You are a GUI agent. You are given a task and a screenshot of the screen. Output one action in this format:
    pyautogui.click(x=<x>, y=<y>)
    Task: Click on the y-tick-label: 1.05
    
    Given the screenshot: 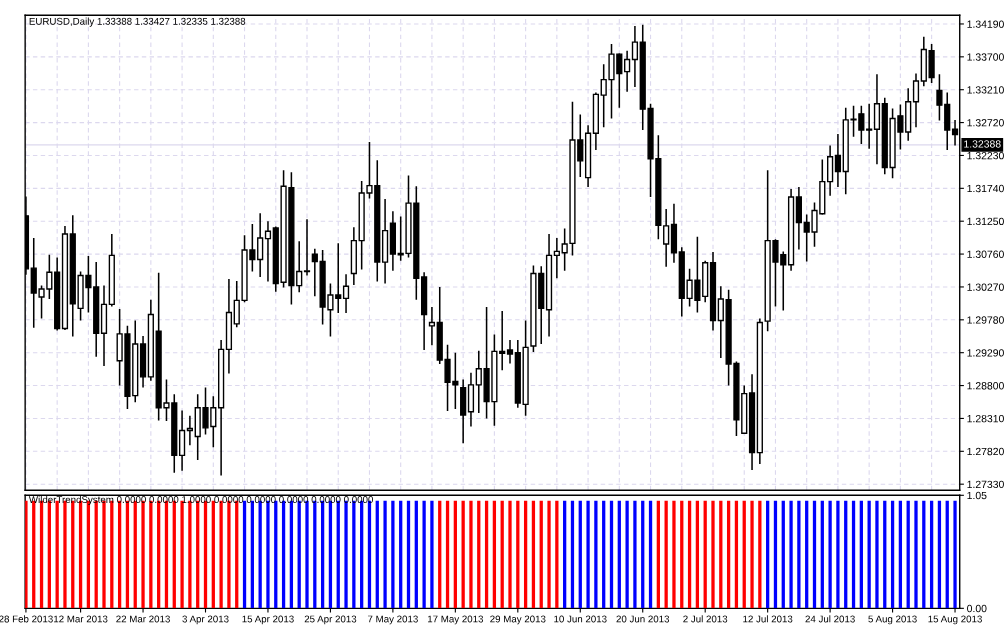 What is the action you would take?
    pyautogui.click(x=977, y=495)
    